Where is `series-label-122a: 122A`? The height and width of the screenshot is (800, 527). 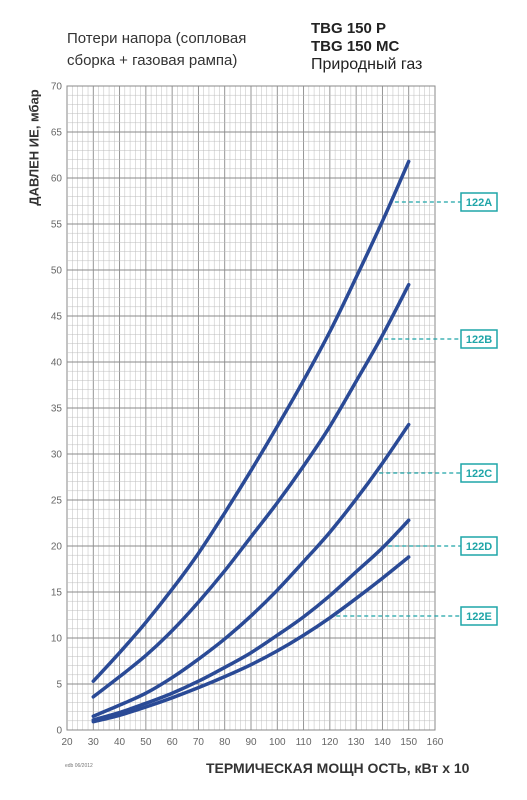 series-label-122a: 122A is located at coordinates (479, 203).